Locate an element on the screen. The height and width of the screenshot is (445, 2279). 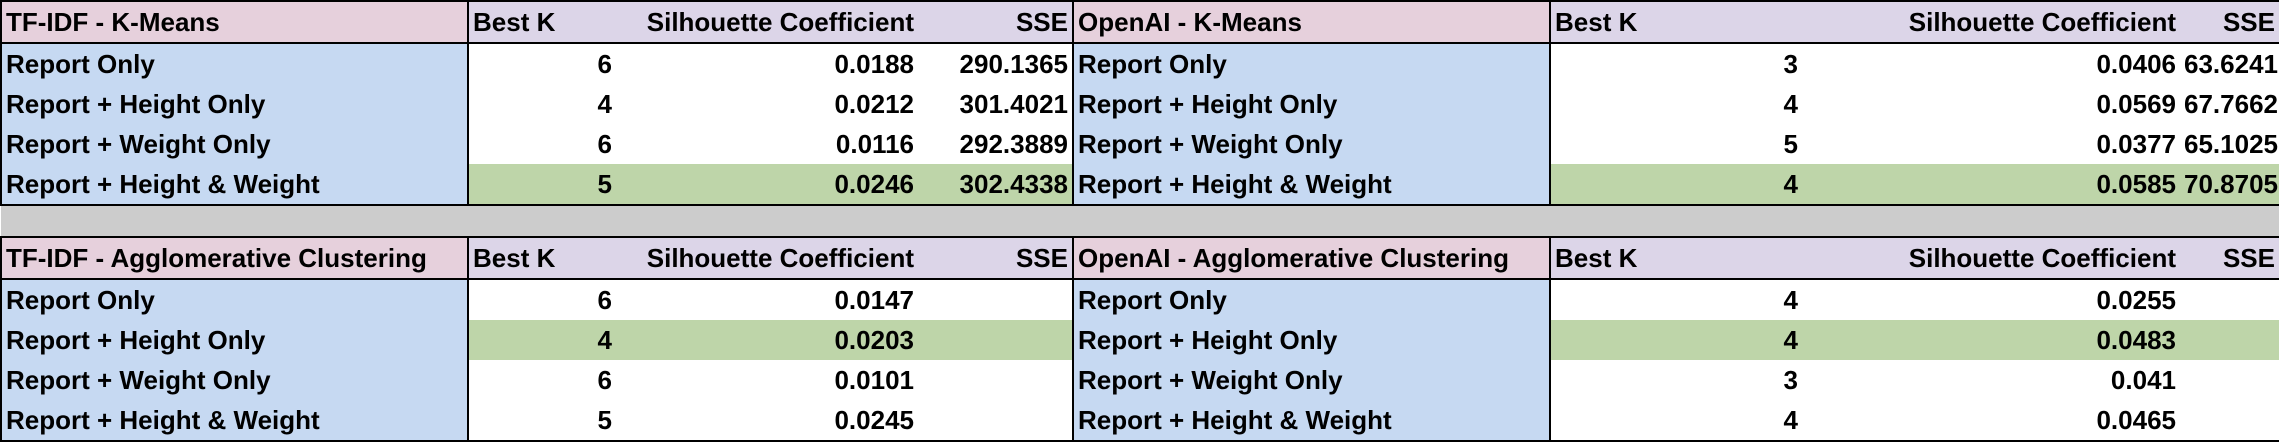
separator-row is located at coordinates (1140, 221).